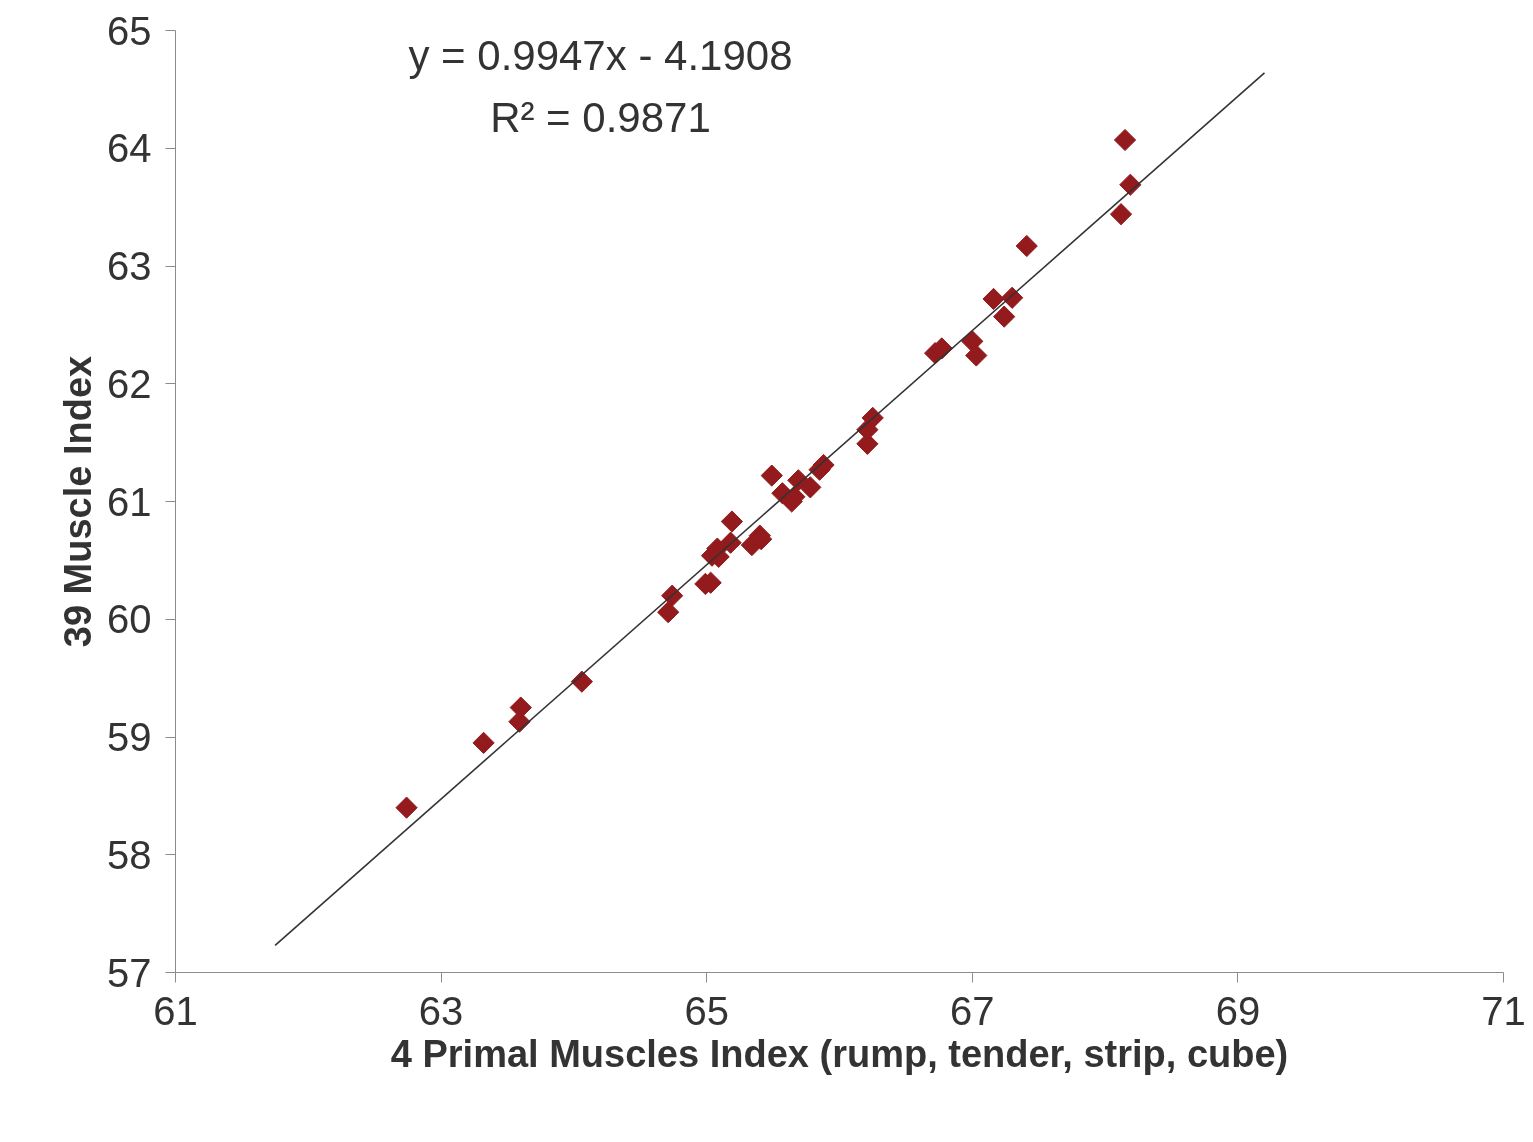 This screenshot has width=1533, height=1142. What do you see at coordinates (175, 1010) in the screenshot?
I see `x-tick-label: 61` at bounding box center [175, 1010].